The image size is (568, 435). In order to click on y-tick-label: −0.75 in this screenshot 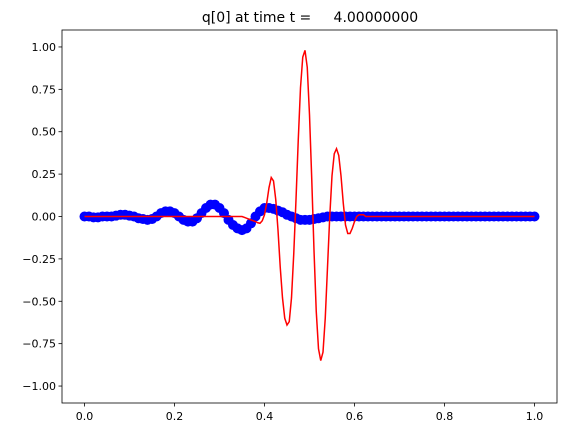, I will do `click(39, 344)`.